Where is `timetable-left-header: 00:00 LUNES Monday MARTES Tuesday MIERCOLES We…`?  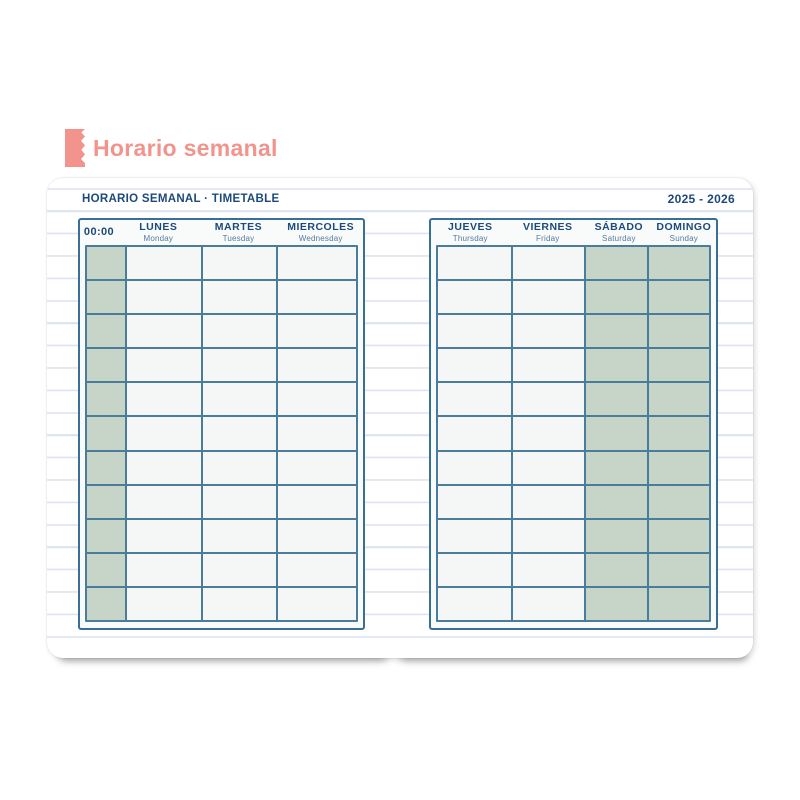
timetable-left-header: 00:00 LUNES Monday MARTES Tuesday MIERCOLES We… is located at coordinates (221, 232).